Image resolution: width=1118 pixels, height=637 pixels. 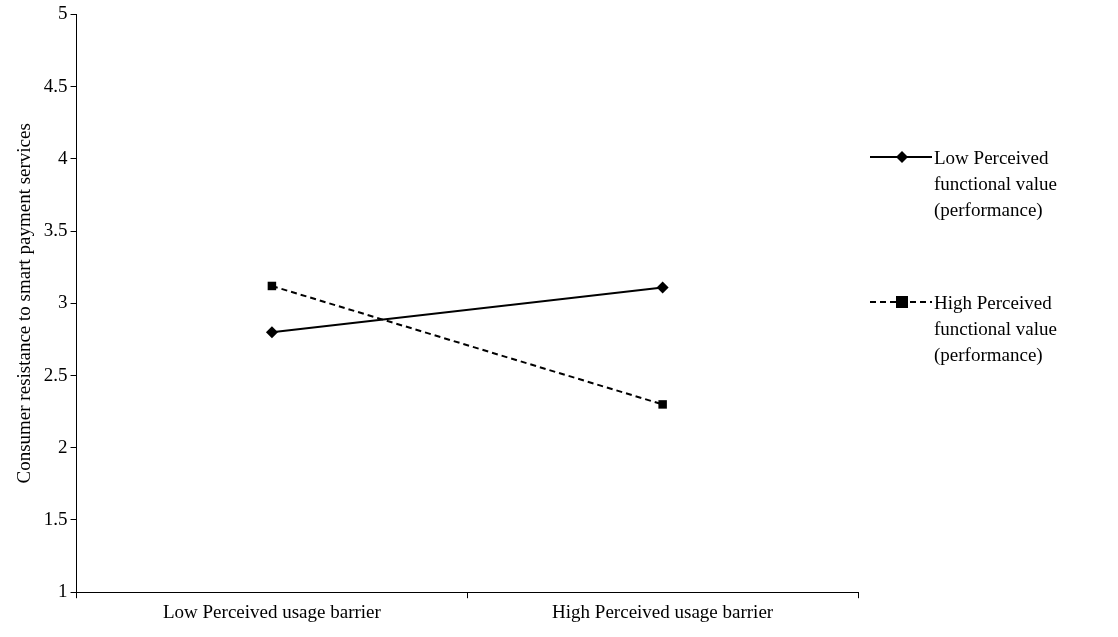 I want to click on y-tick-label: 5, so click(x=63, y=13).